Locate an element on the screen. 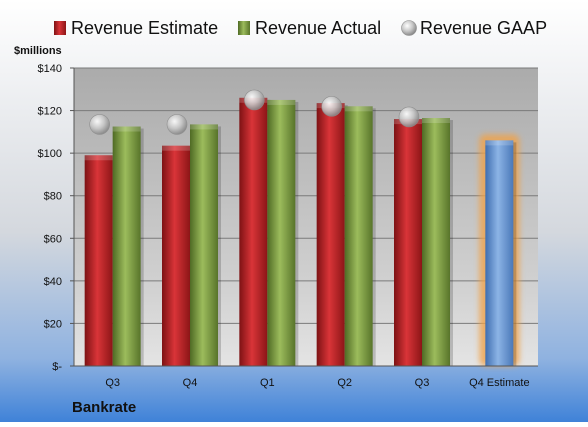 This screenshot has width=588, height=427. y-tick-label: $100 is located at coordinates (50, 154).